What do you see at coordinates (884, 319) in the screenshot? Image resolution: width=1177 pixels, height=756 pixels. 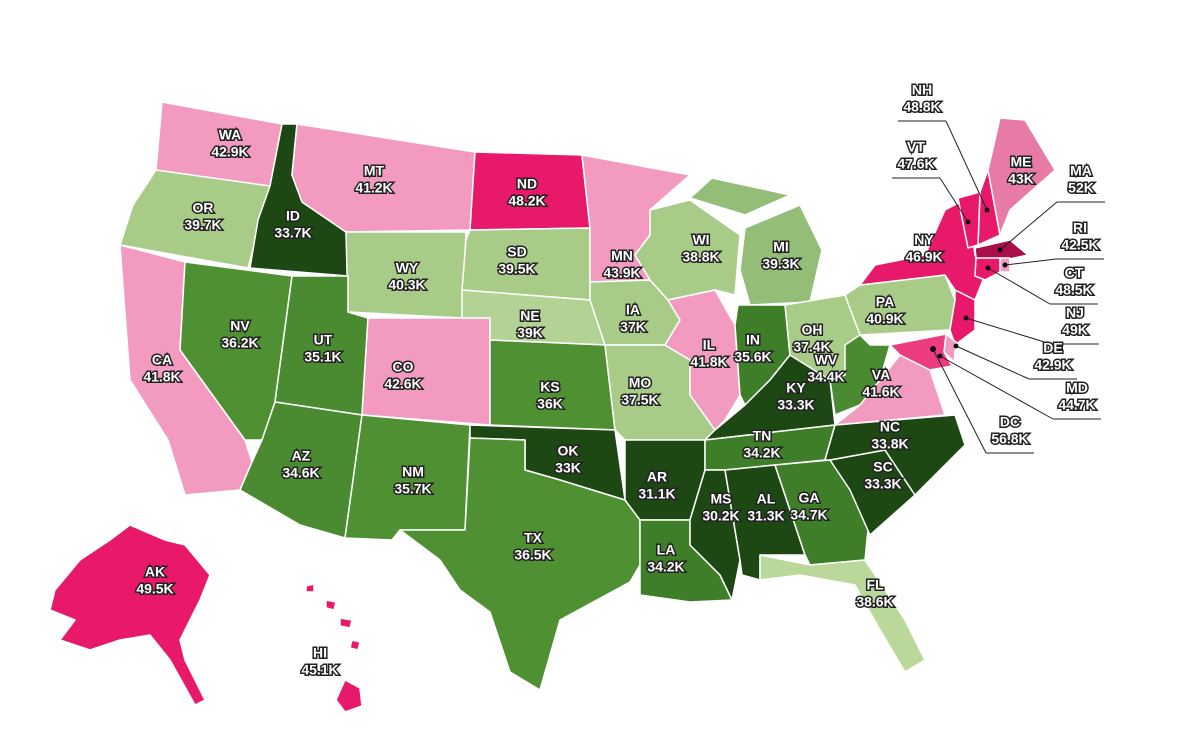 I see `state-value: 40.9K` at bounding box center [884, 319].